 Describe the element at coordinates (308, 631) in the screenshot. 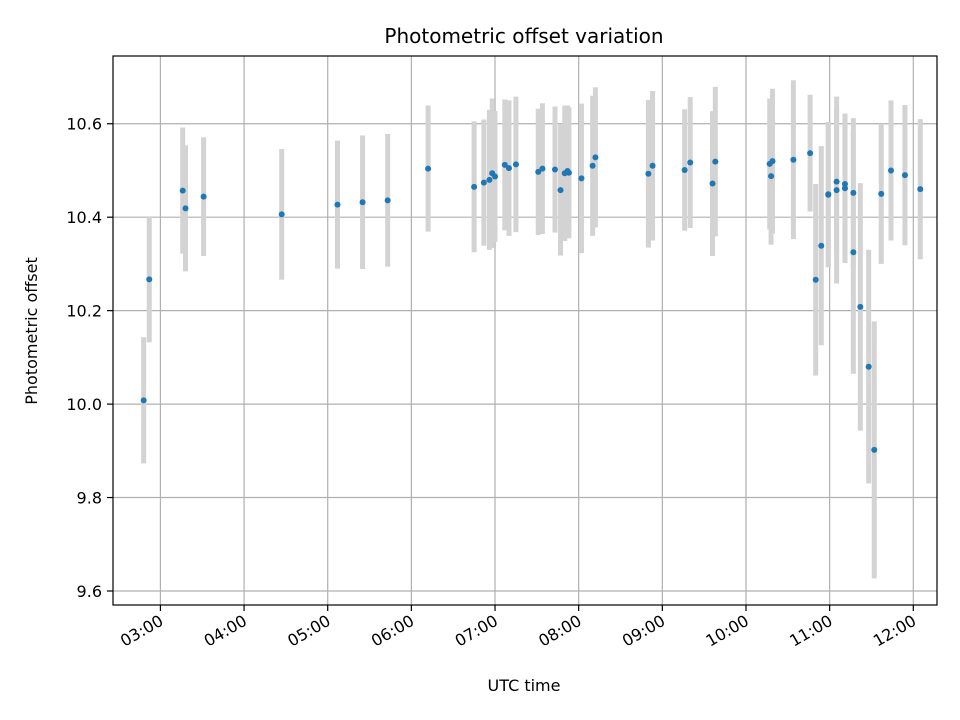

I see `x-tick-label: 05:00` at that location.